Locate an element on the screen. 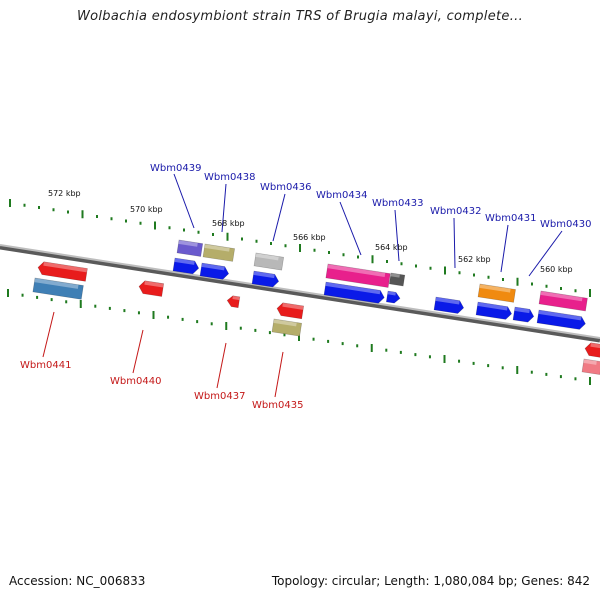  gene-label-wbm0437: Wbm0437 is located at coordinates (219, 396).